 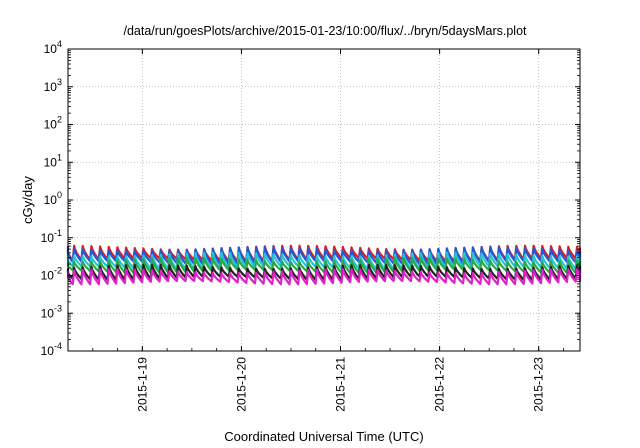 I want to click on y-tick-label: 10⁻⁴, so click(x=51, y=349).